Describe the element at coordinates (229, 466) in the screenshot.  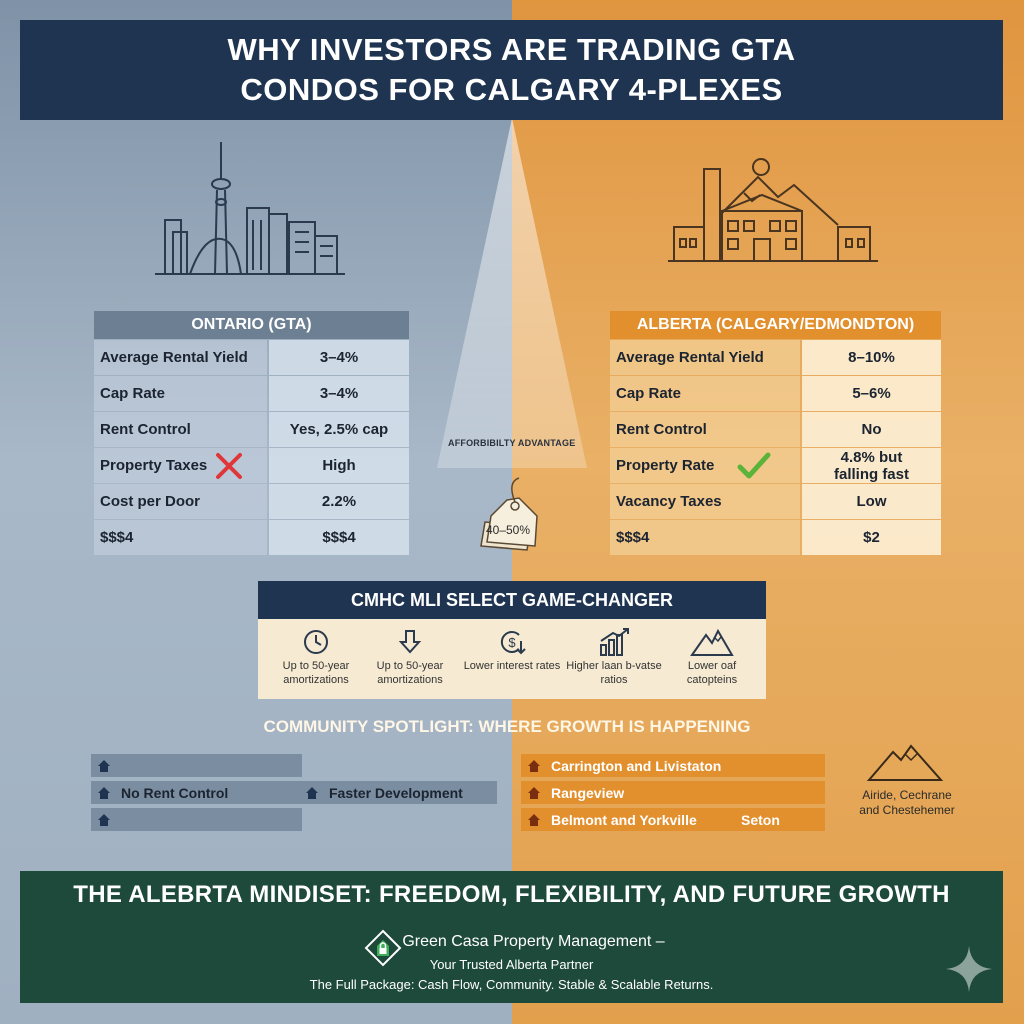
I see `red-x-icon` at that location.